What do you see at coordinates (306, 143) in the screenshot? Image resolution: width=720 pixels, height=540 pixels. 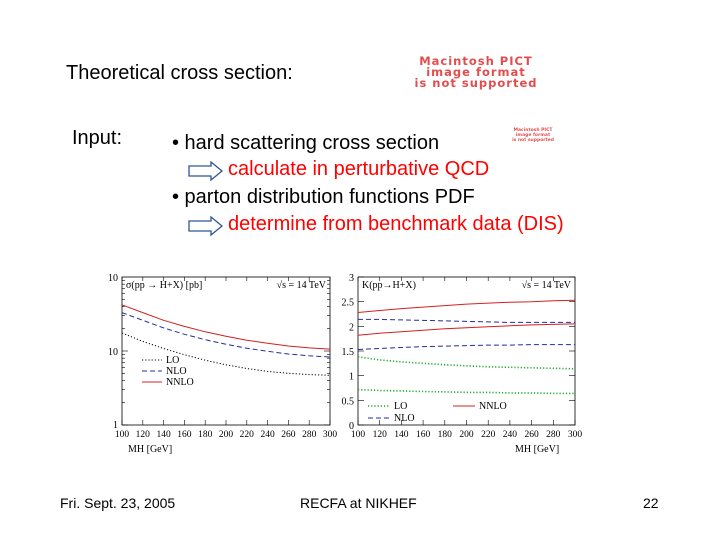 I see `bullet-hard-scattering: • hard scattering cross section` at bounding box center [306, 143].